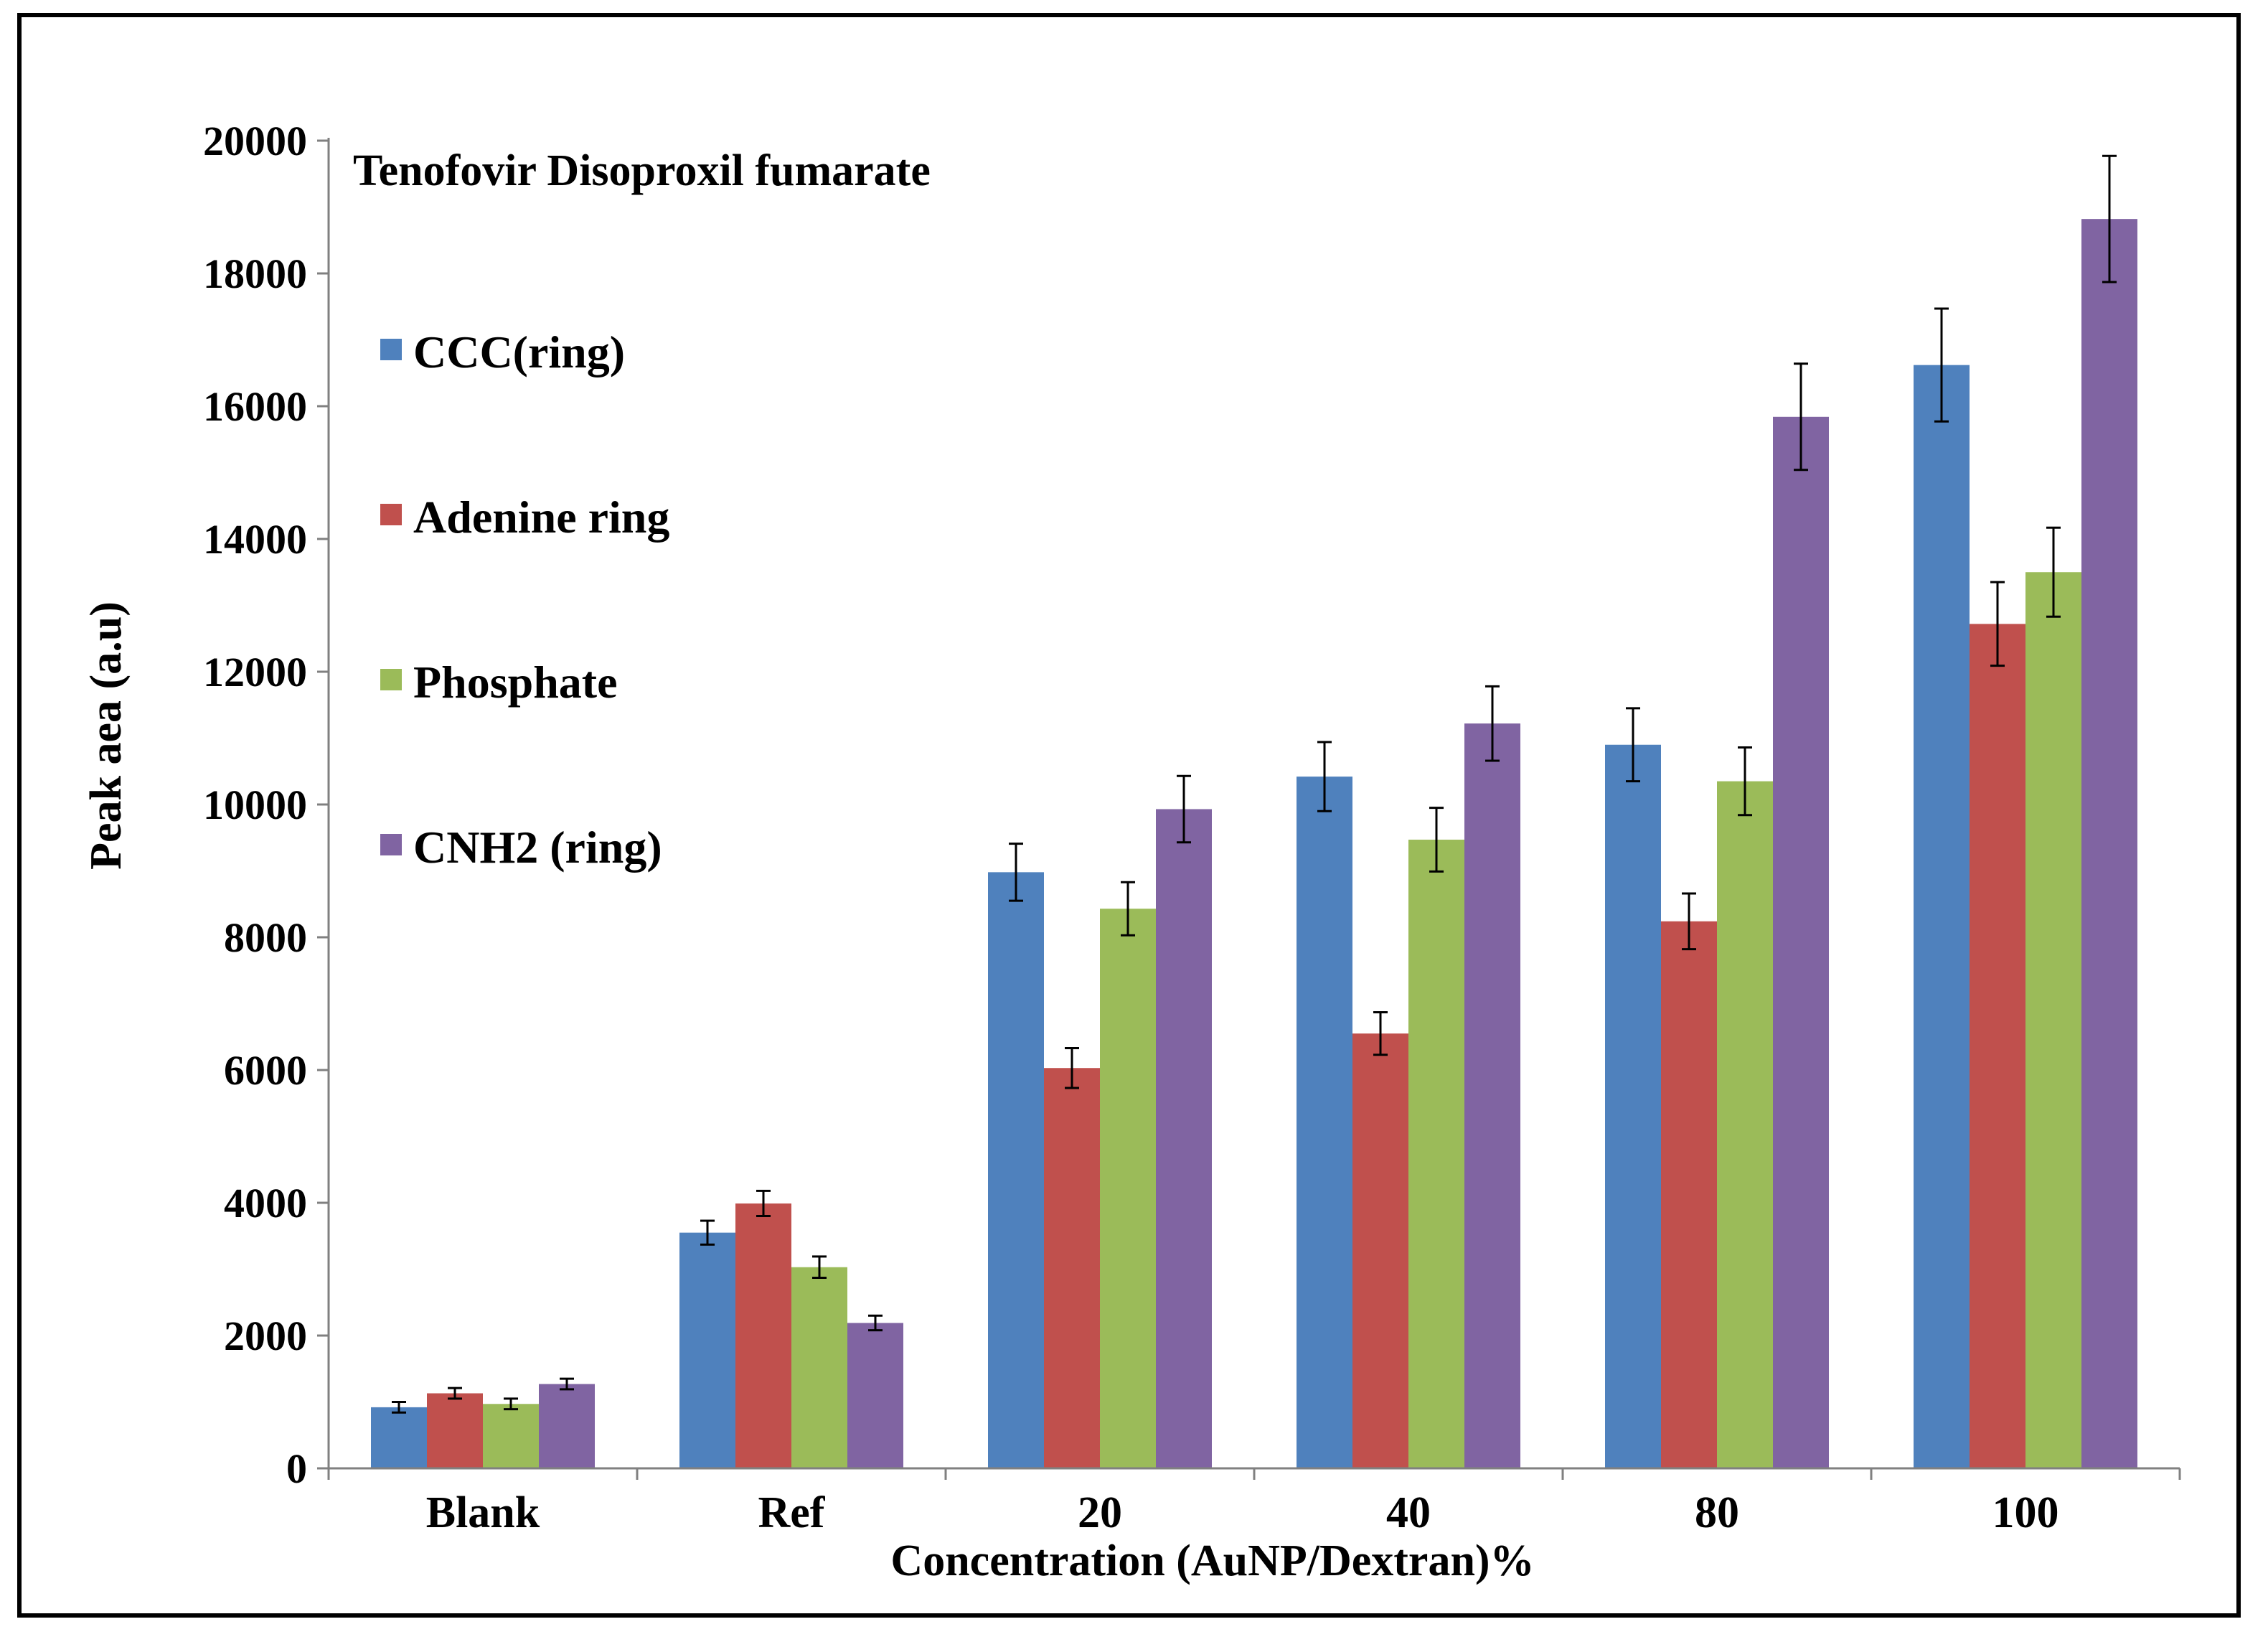  Describe the element at coordinates (1212, 1561) in the screenshot. I see `x-axis-label: Concentration (AuNP/Dextran)%` at that location.